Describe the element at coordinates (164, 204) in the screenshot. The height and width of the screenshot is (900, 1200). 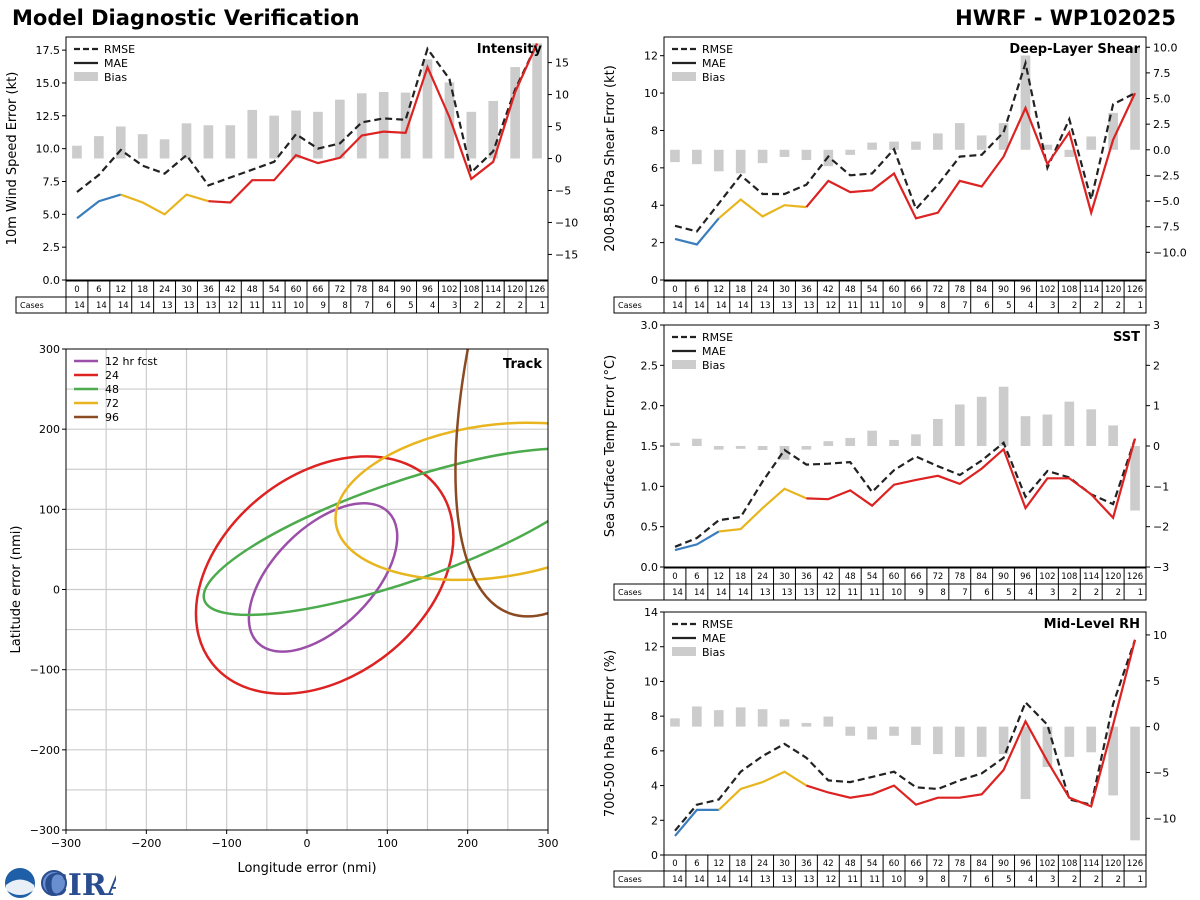
I see `mae-line-mid` at that location.